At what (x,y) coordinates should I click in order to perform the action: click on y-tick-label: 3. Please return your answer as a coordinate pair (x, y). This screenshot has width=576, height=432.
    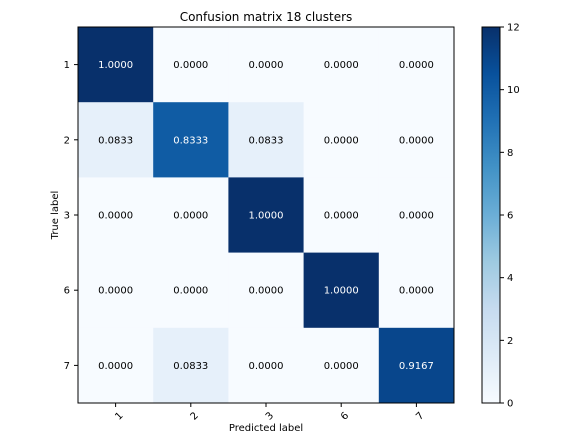
    Looking at the image, I should click on (67, 216).